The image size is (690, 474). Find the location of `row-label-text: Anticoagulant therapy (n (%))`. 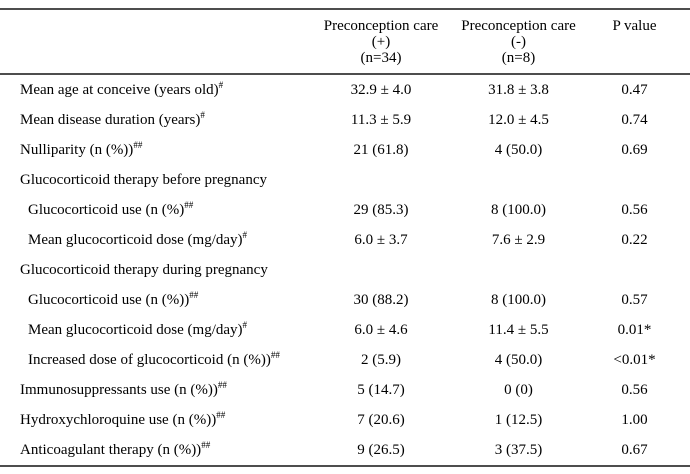

row-label-text: Anticoagulant therapy (n (%)) is located at coordinates (111, 449).